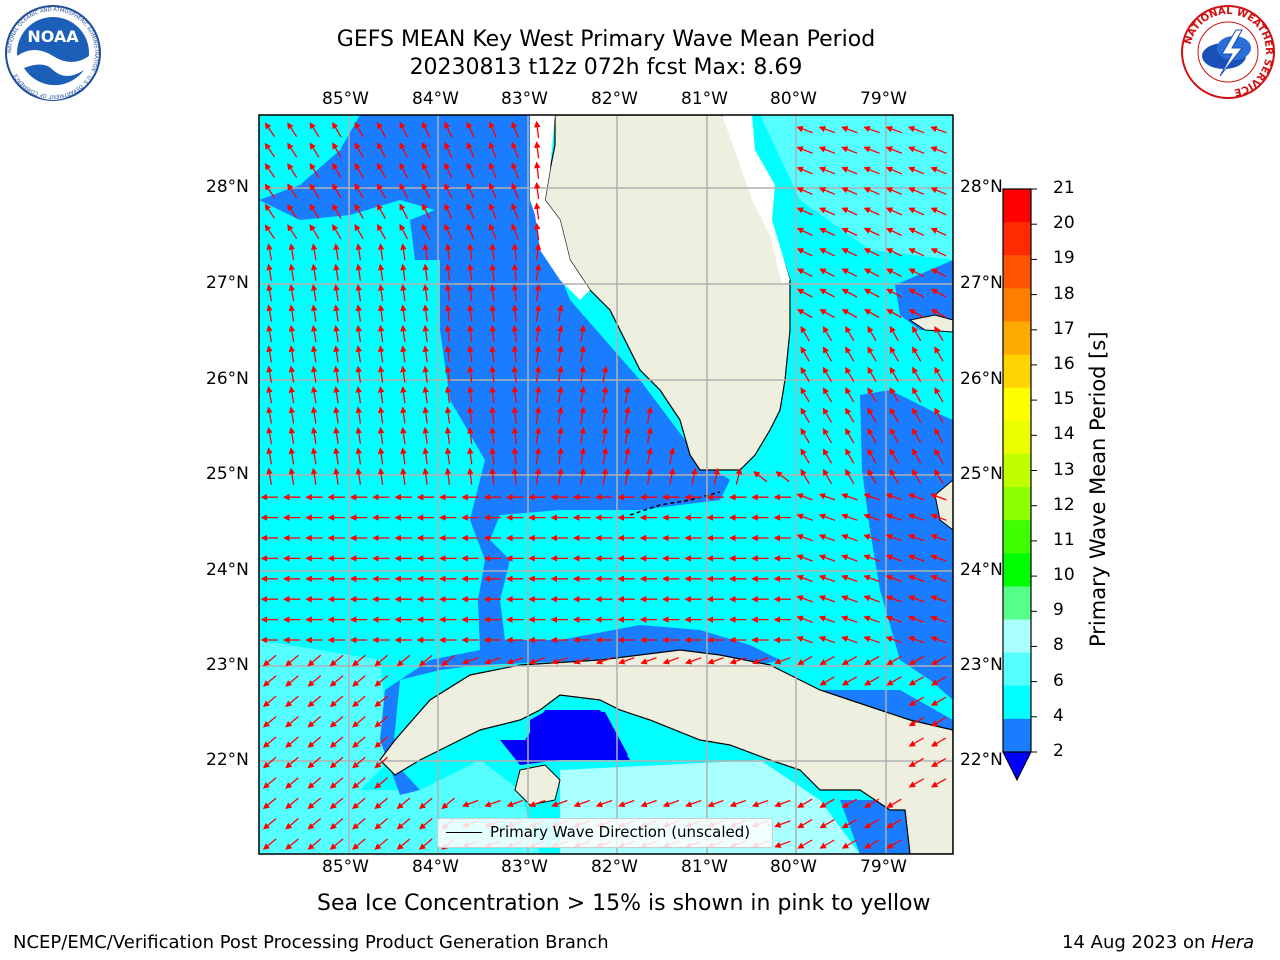  Describe the element at coordinates (227, 379) in the screenshot. I see `lat-label-left: 26°N` at that location.